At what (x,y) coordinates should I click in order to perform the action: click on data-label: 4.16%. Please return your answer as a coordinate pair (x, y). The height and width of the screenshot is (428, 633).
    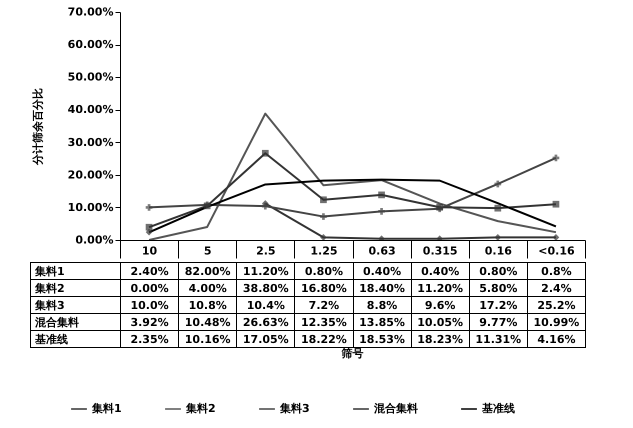
    Looking at the image, I should click on (556, 339).